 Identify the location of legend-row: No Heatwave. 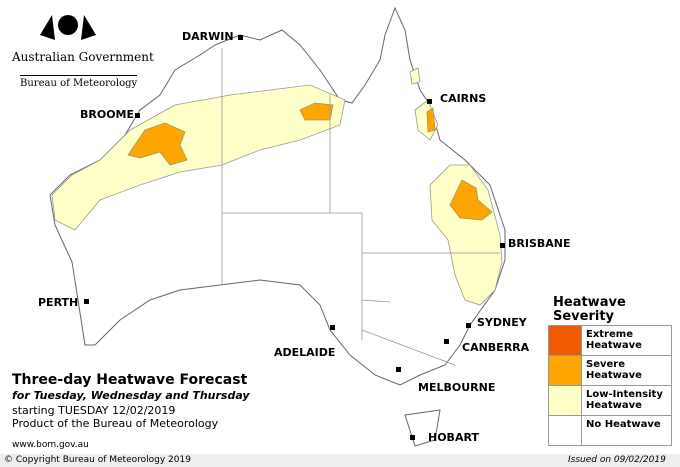
(610, 430).